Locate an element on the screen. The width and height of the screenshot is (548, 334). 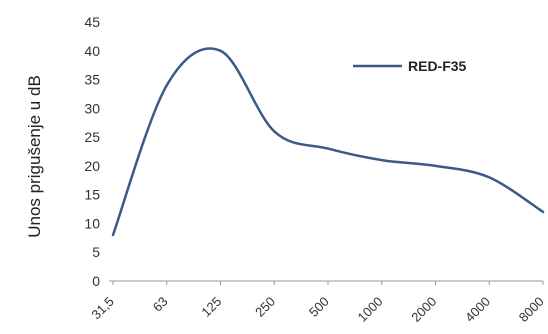
y-tick-label: 45 is located at coordinates (92, 22).